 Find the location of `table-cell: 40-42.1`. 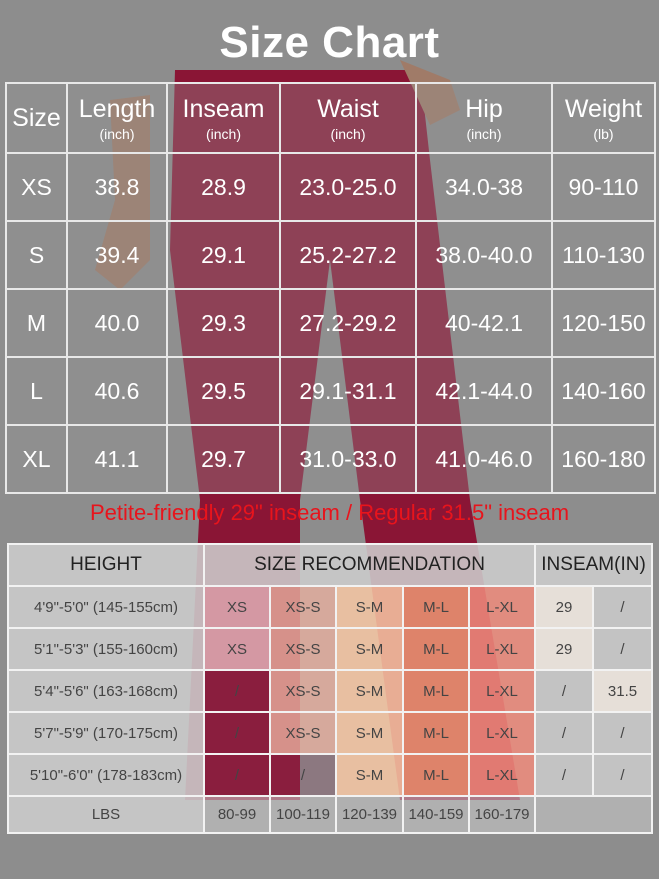

table-cell: 40-42.1 is located at coordinates (484, 323).